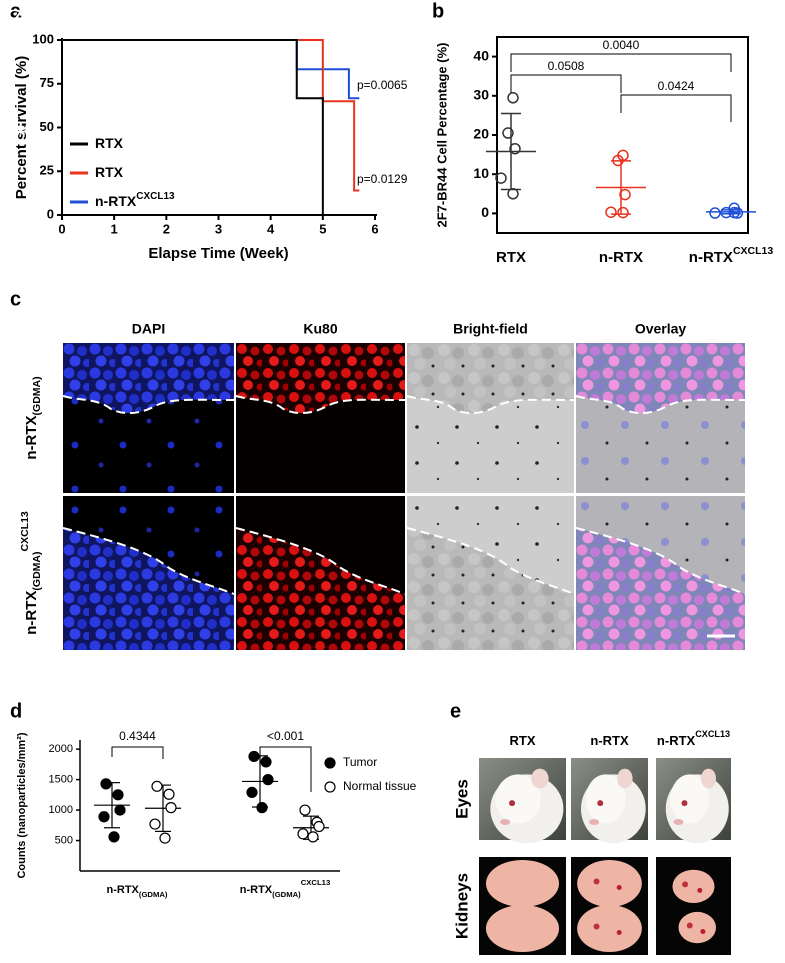  I want to click on x-tick-label: 5, so click(322, 228).